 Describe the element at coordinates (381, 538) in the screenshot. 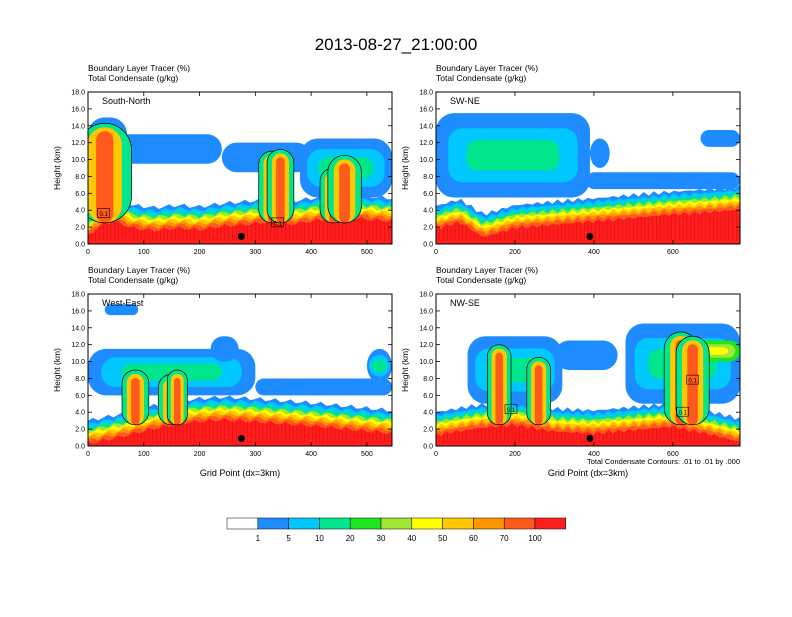

I see `colorbar-label: 30` at that location.